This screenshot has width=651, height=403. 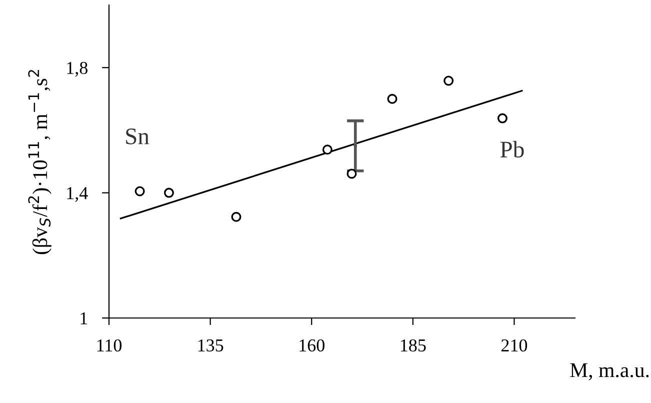 What do you see at coordinates (211, 345) in the screenshot?
I see `x-tick-label: 135` at bounding box center [211, 345].